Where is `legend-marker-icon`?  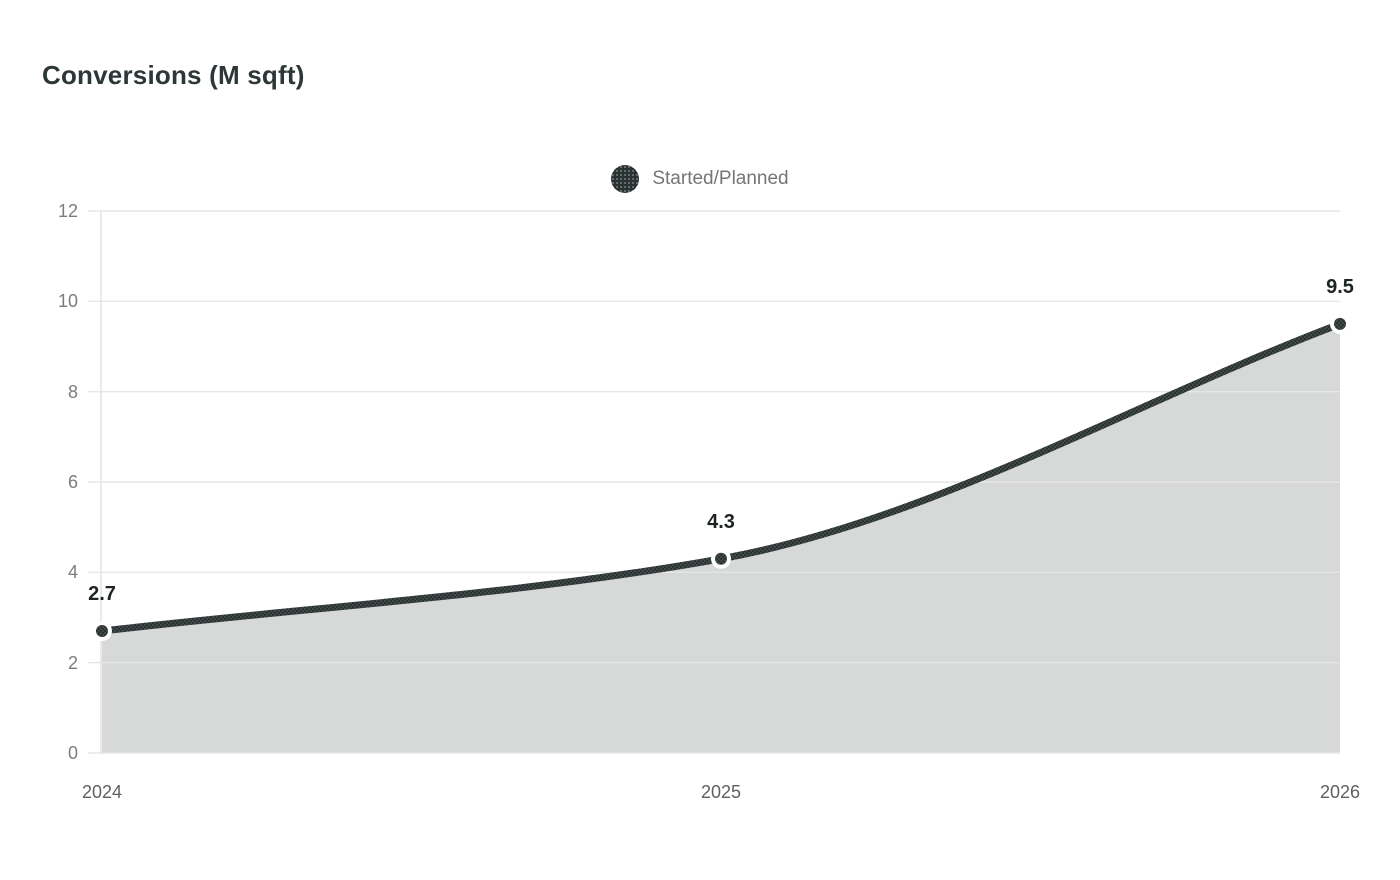
legend-marker-icon is located at coordinates (625, 179).